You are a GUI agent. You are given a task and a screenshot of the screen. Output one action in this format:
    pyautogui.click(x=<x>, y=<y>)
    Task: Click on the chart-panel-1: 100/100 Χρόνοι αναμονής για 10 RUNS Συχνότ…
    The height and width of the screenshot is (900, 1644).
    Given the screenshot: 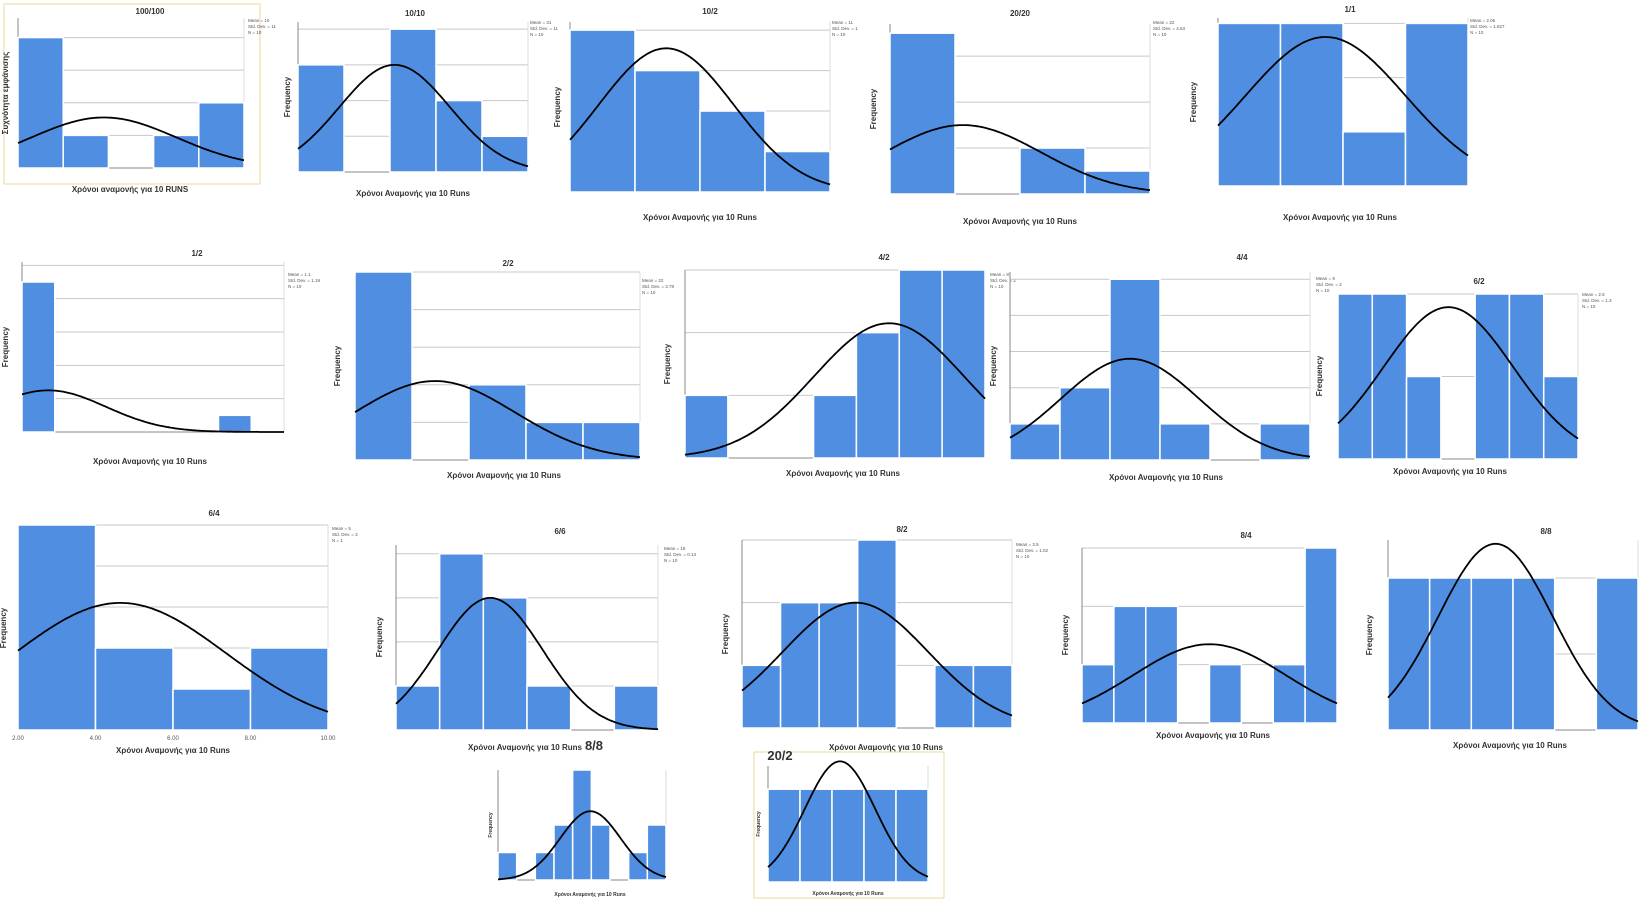 What is the action you would take?
    pyautogui.click(x=138, y=98)
    